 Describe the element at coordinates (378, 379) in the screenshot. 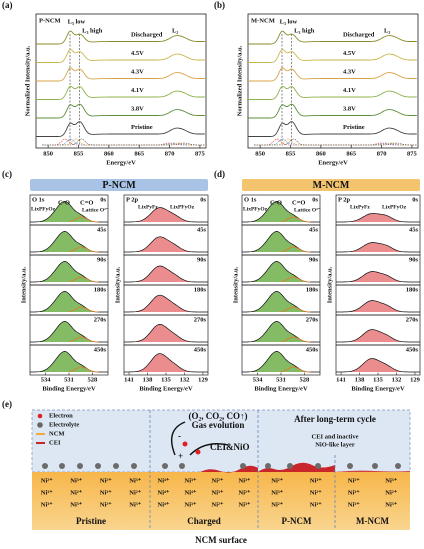

I see `x-tick-label: 135` at that location.